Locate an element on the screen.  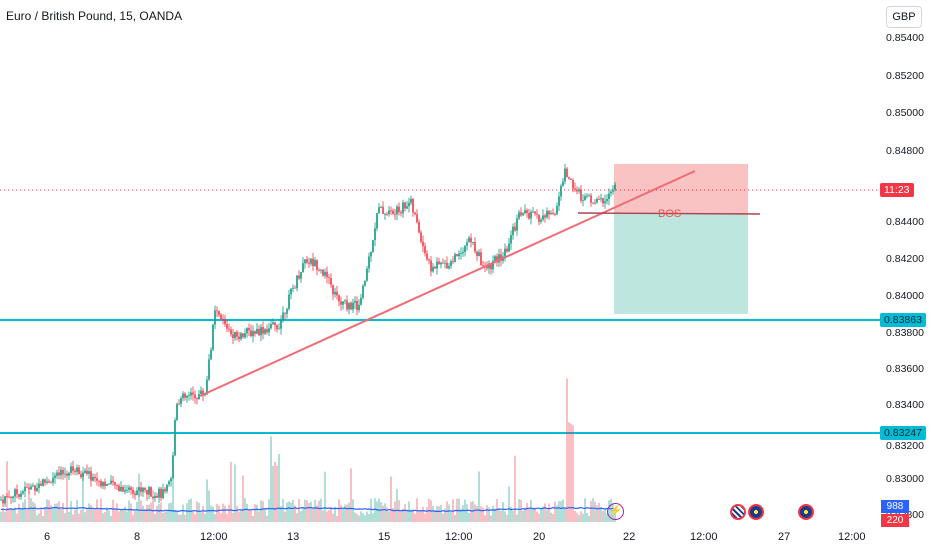
currency-button: GBP is located at coordinates (904, 17).